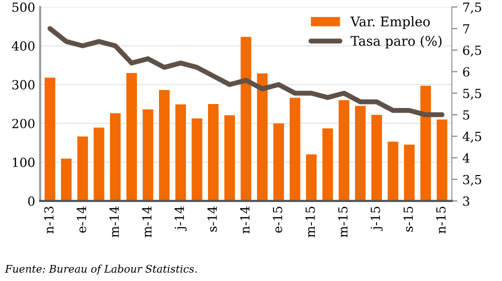  Describe the element at coordinates (472, 137) in the screenshot. I see `y2-tick-label: 4,5` at that location.